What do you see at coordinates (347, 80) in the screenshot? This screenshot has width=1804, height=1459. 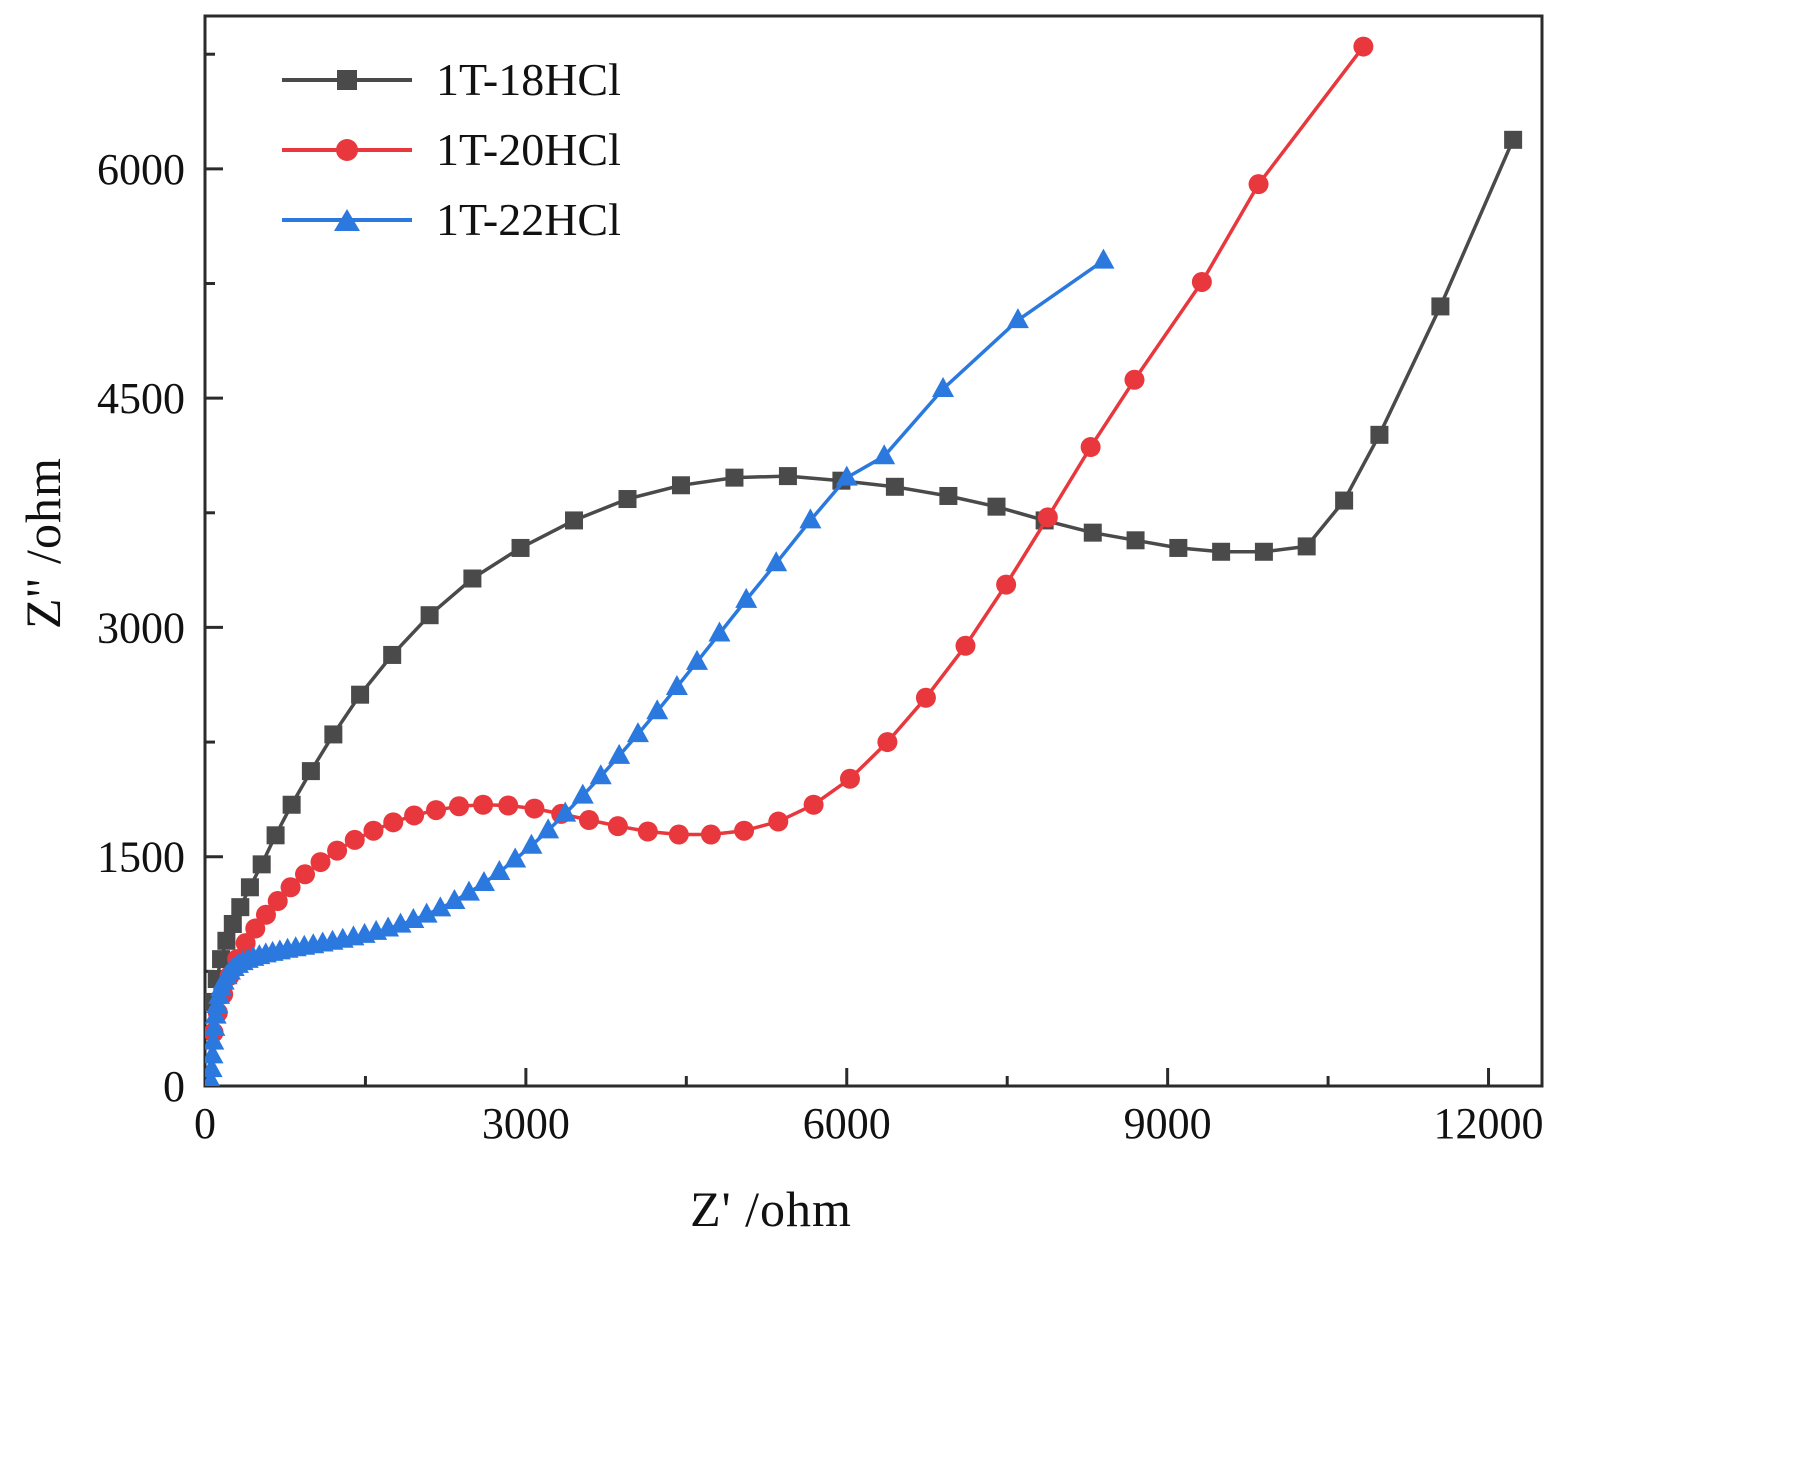 I see `legend-marker-square-icon` at bounding box center [347, 80].